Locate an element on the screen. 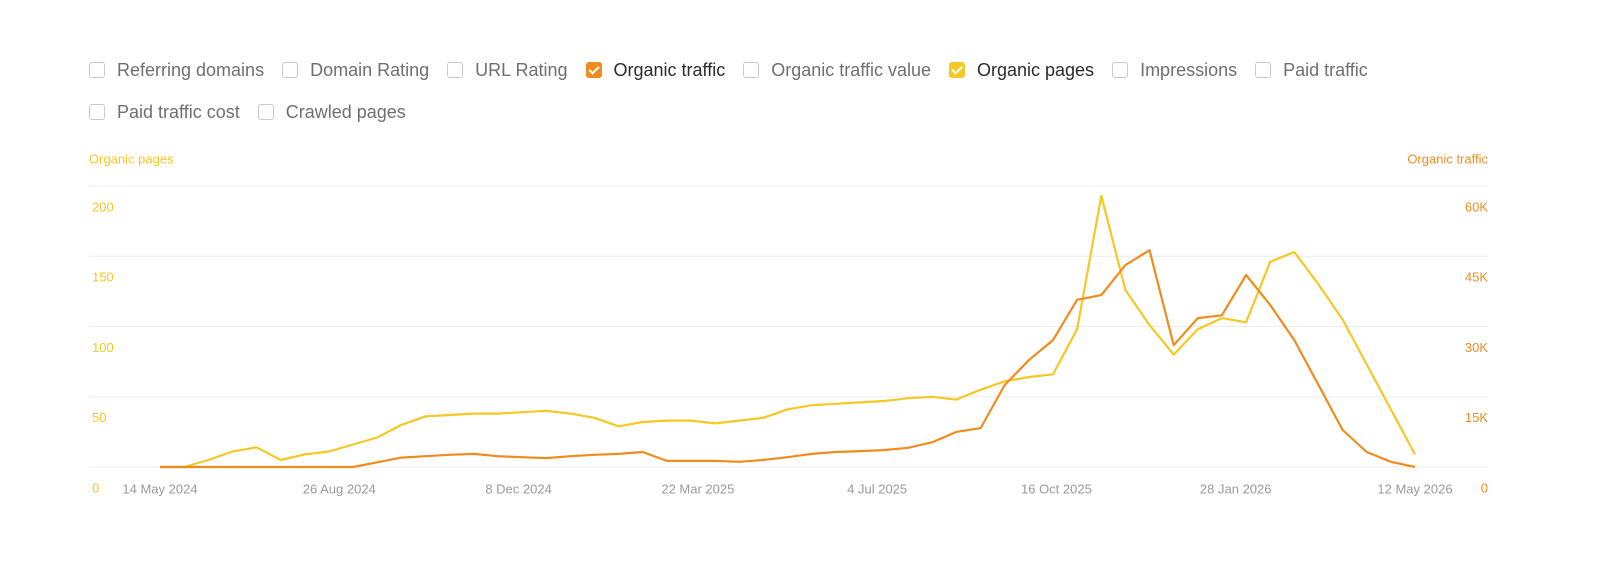 The width and height of the screenshot is (1597, 574). metric-checkbox: Impressions is located at coordinates (1174, 70).